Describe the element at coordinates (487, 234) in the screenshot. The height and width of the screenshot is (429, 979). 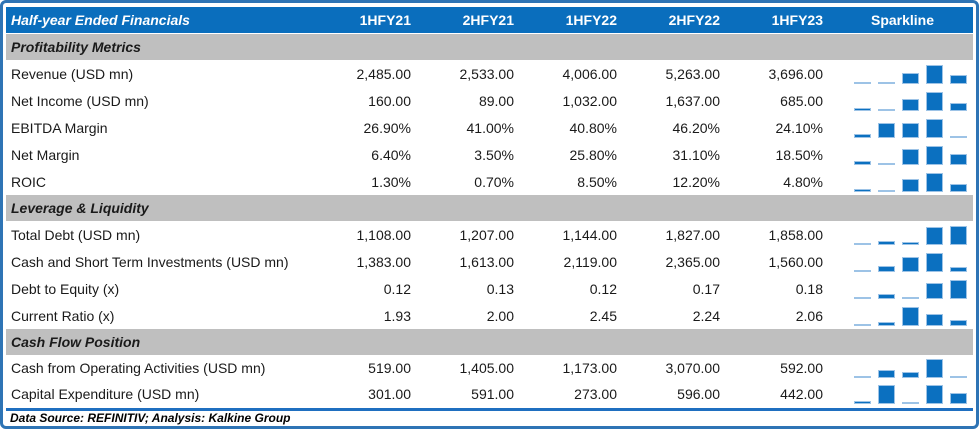
I see `metric-value: 1,207.00` at that location.